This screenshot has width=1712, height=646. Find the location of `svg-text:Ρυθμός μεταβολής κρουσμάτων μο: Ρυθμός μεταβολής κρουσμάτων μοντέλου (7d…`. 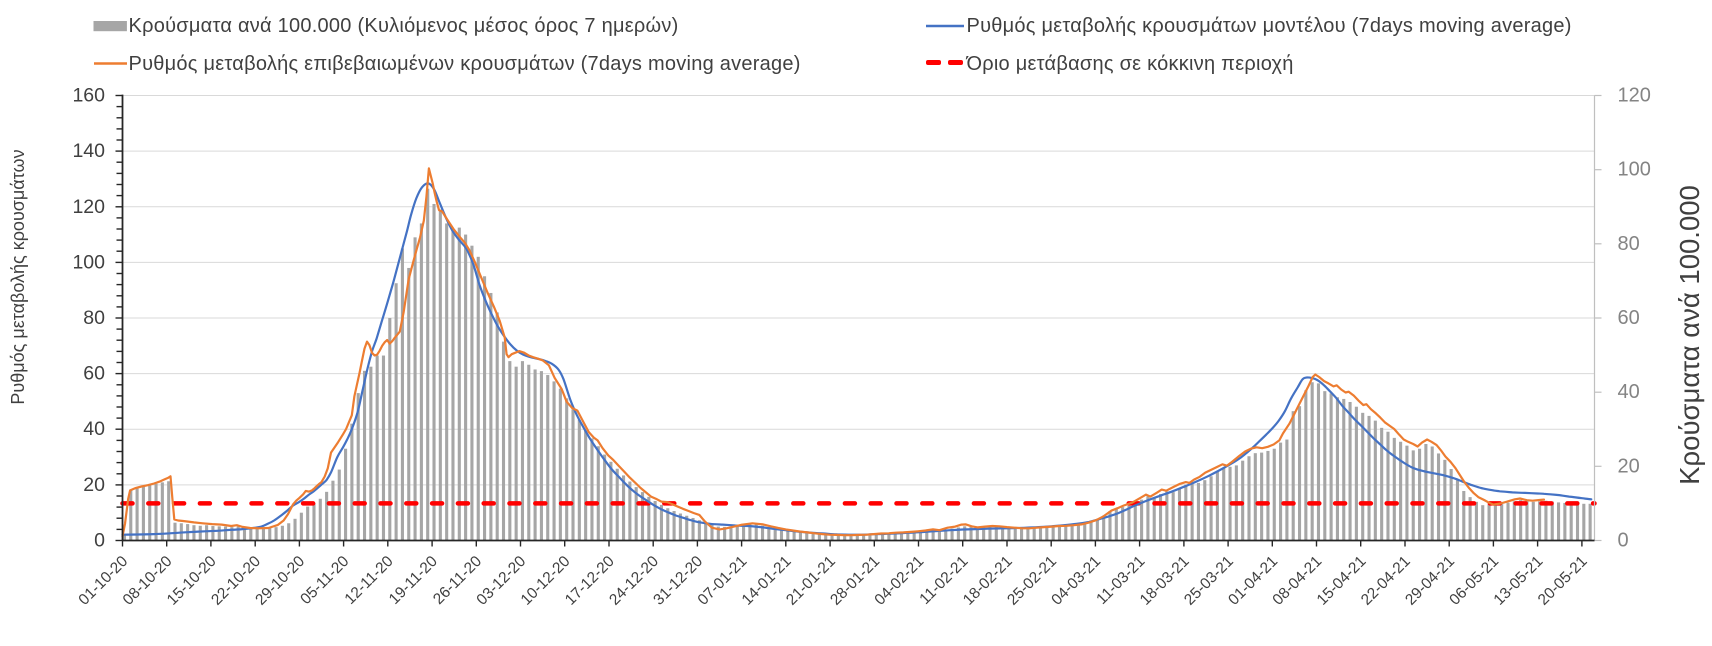

svg-text:Ρυθμός μεταβολής κρουσμάτων μο: Ρυθμός μεταβολής κρουσμάτων μοντέλου (7d… is located at coordinates (1269, 26).